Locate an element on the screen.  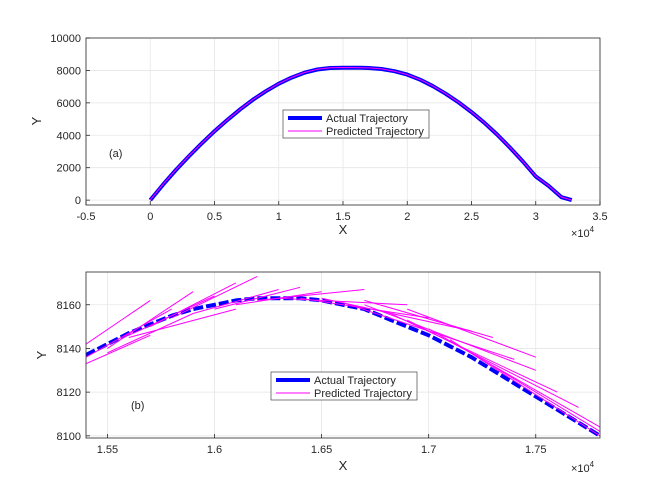
panel-label-a: (a) is located at coordinates (115, 154).